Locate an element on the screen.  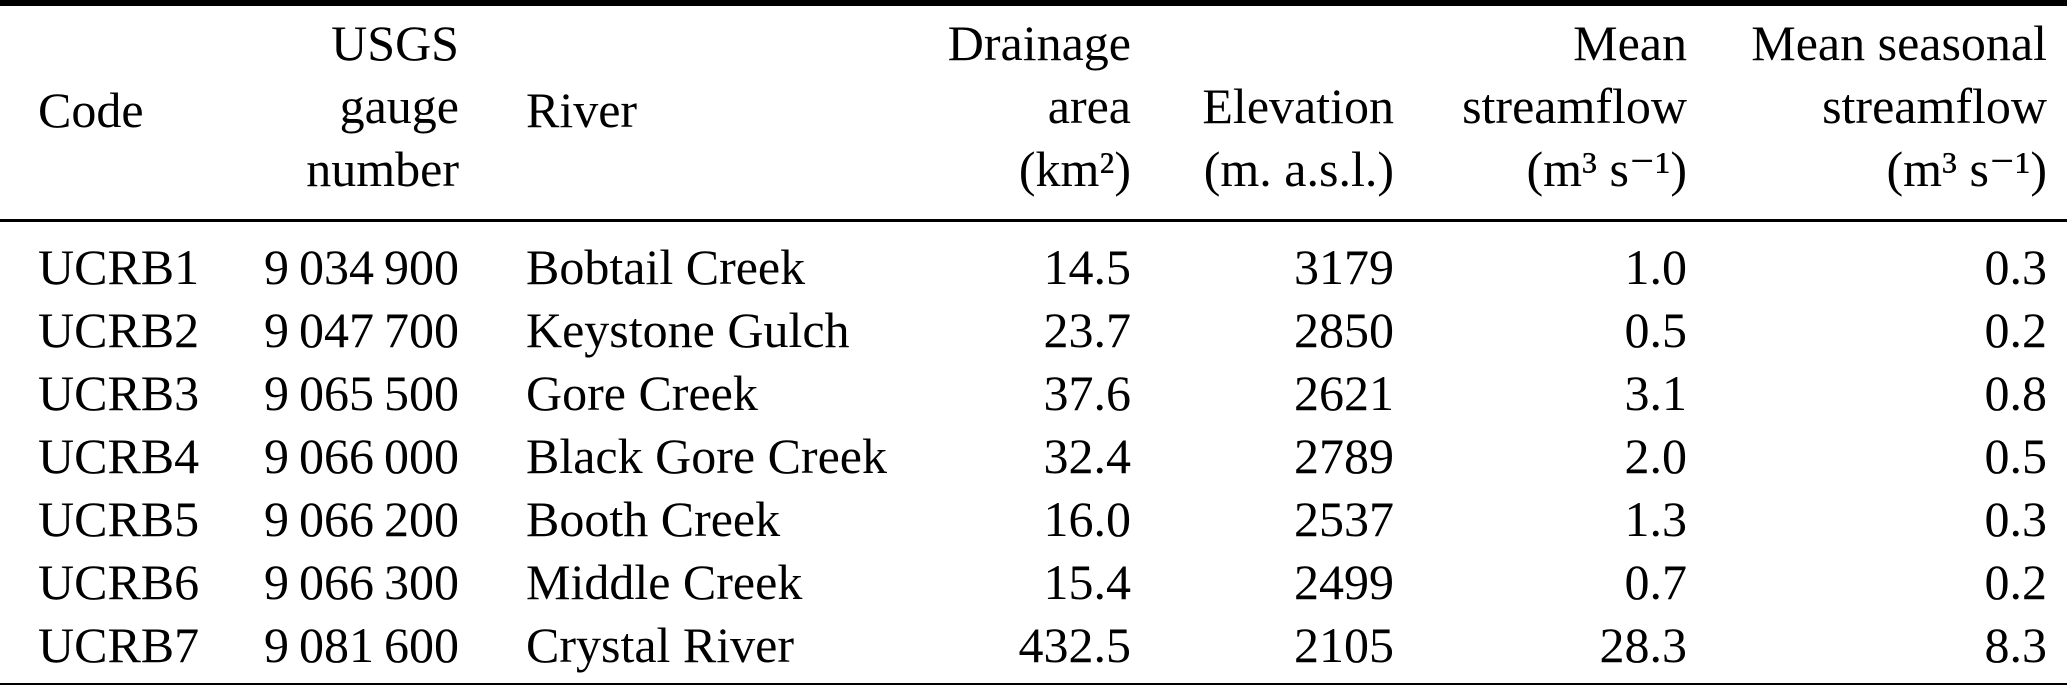
cell-elevation: 2537 is located at coordinates (1344, 519).